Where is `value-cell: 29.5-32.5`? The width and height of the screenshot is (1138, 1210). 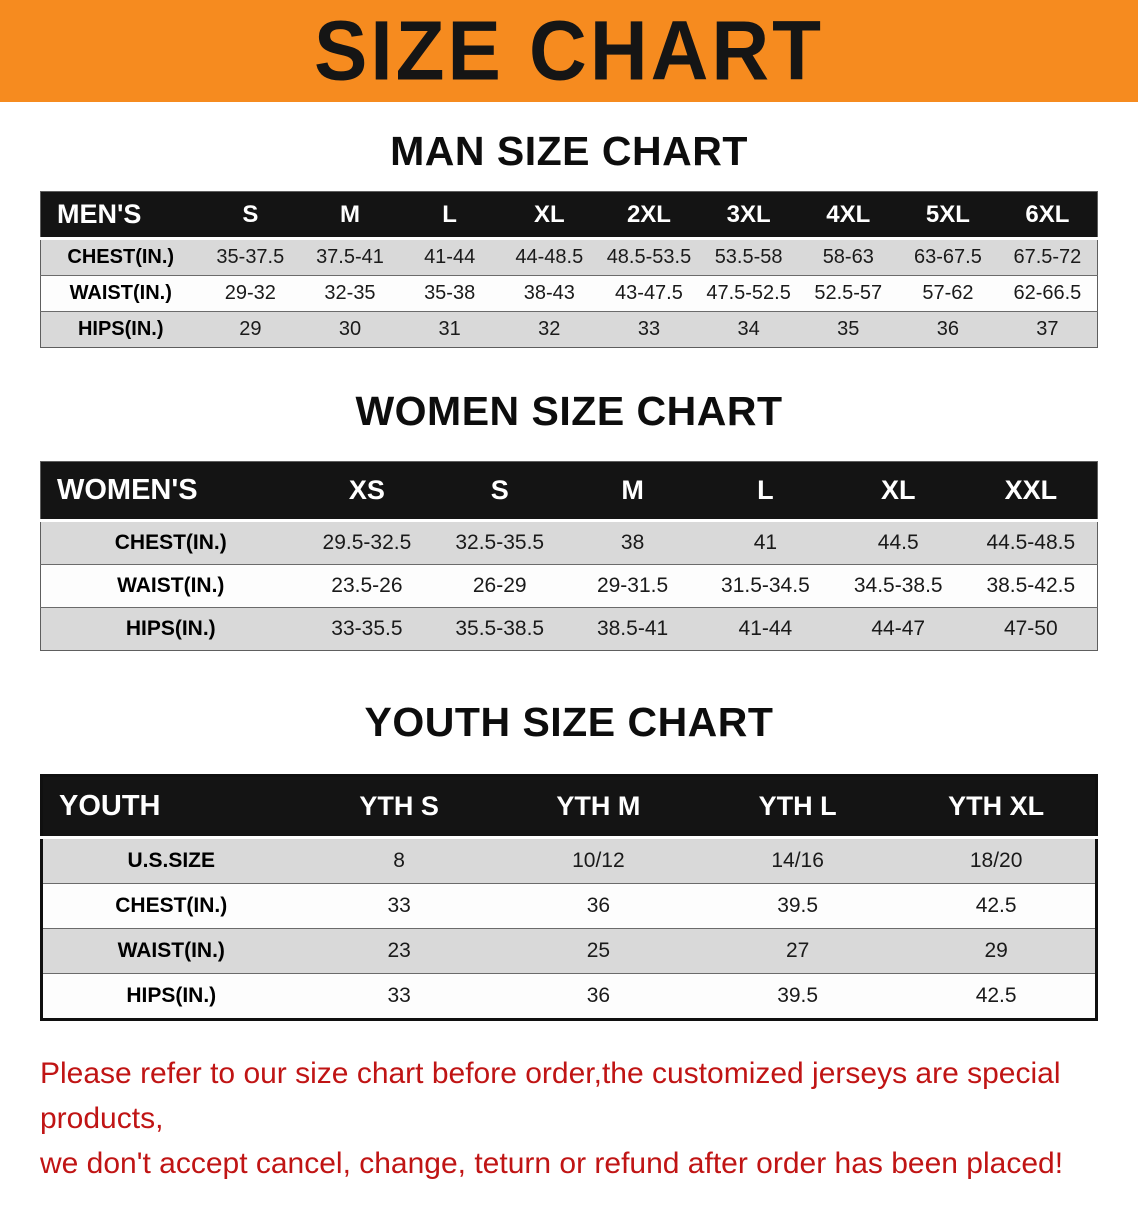
value-cell: 29.5-32.5 is located at coordinates (367, 542).